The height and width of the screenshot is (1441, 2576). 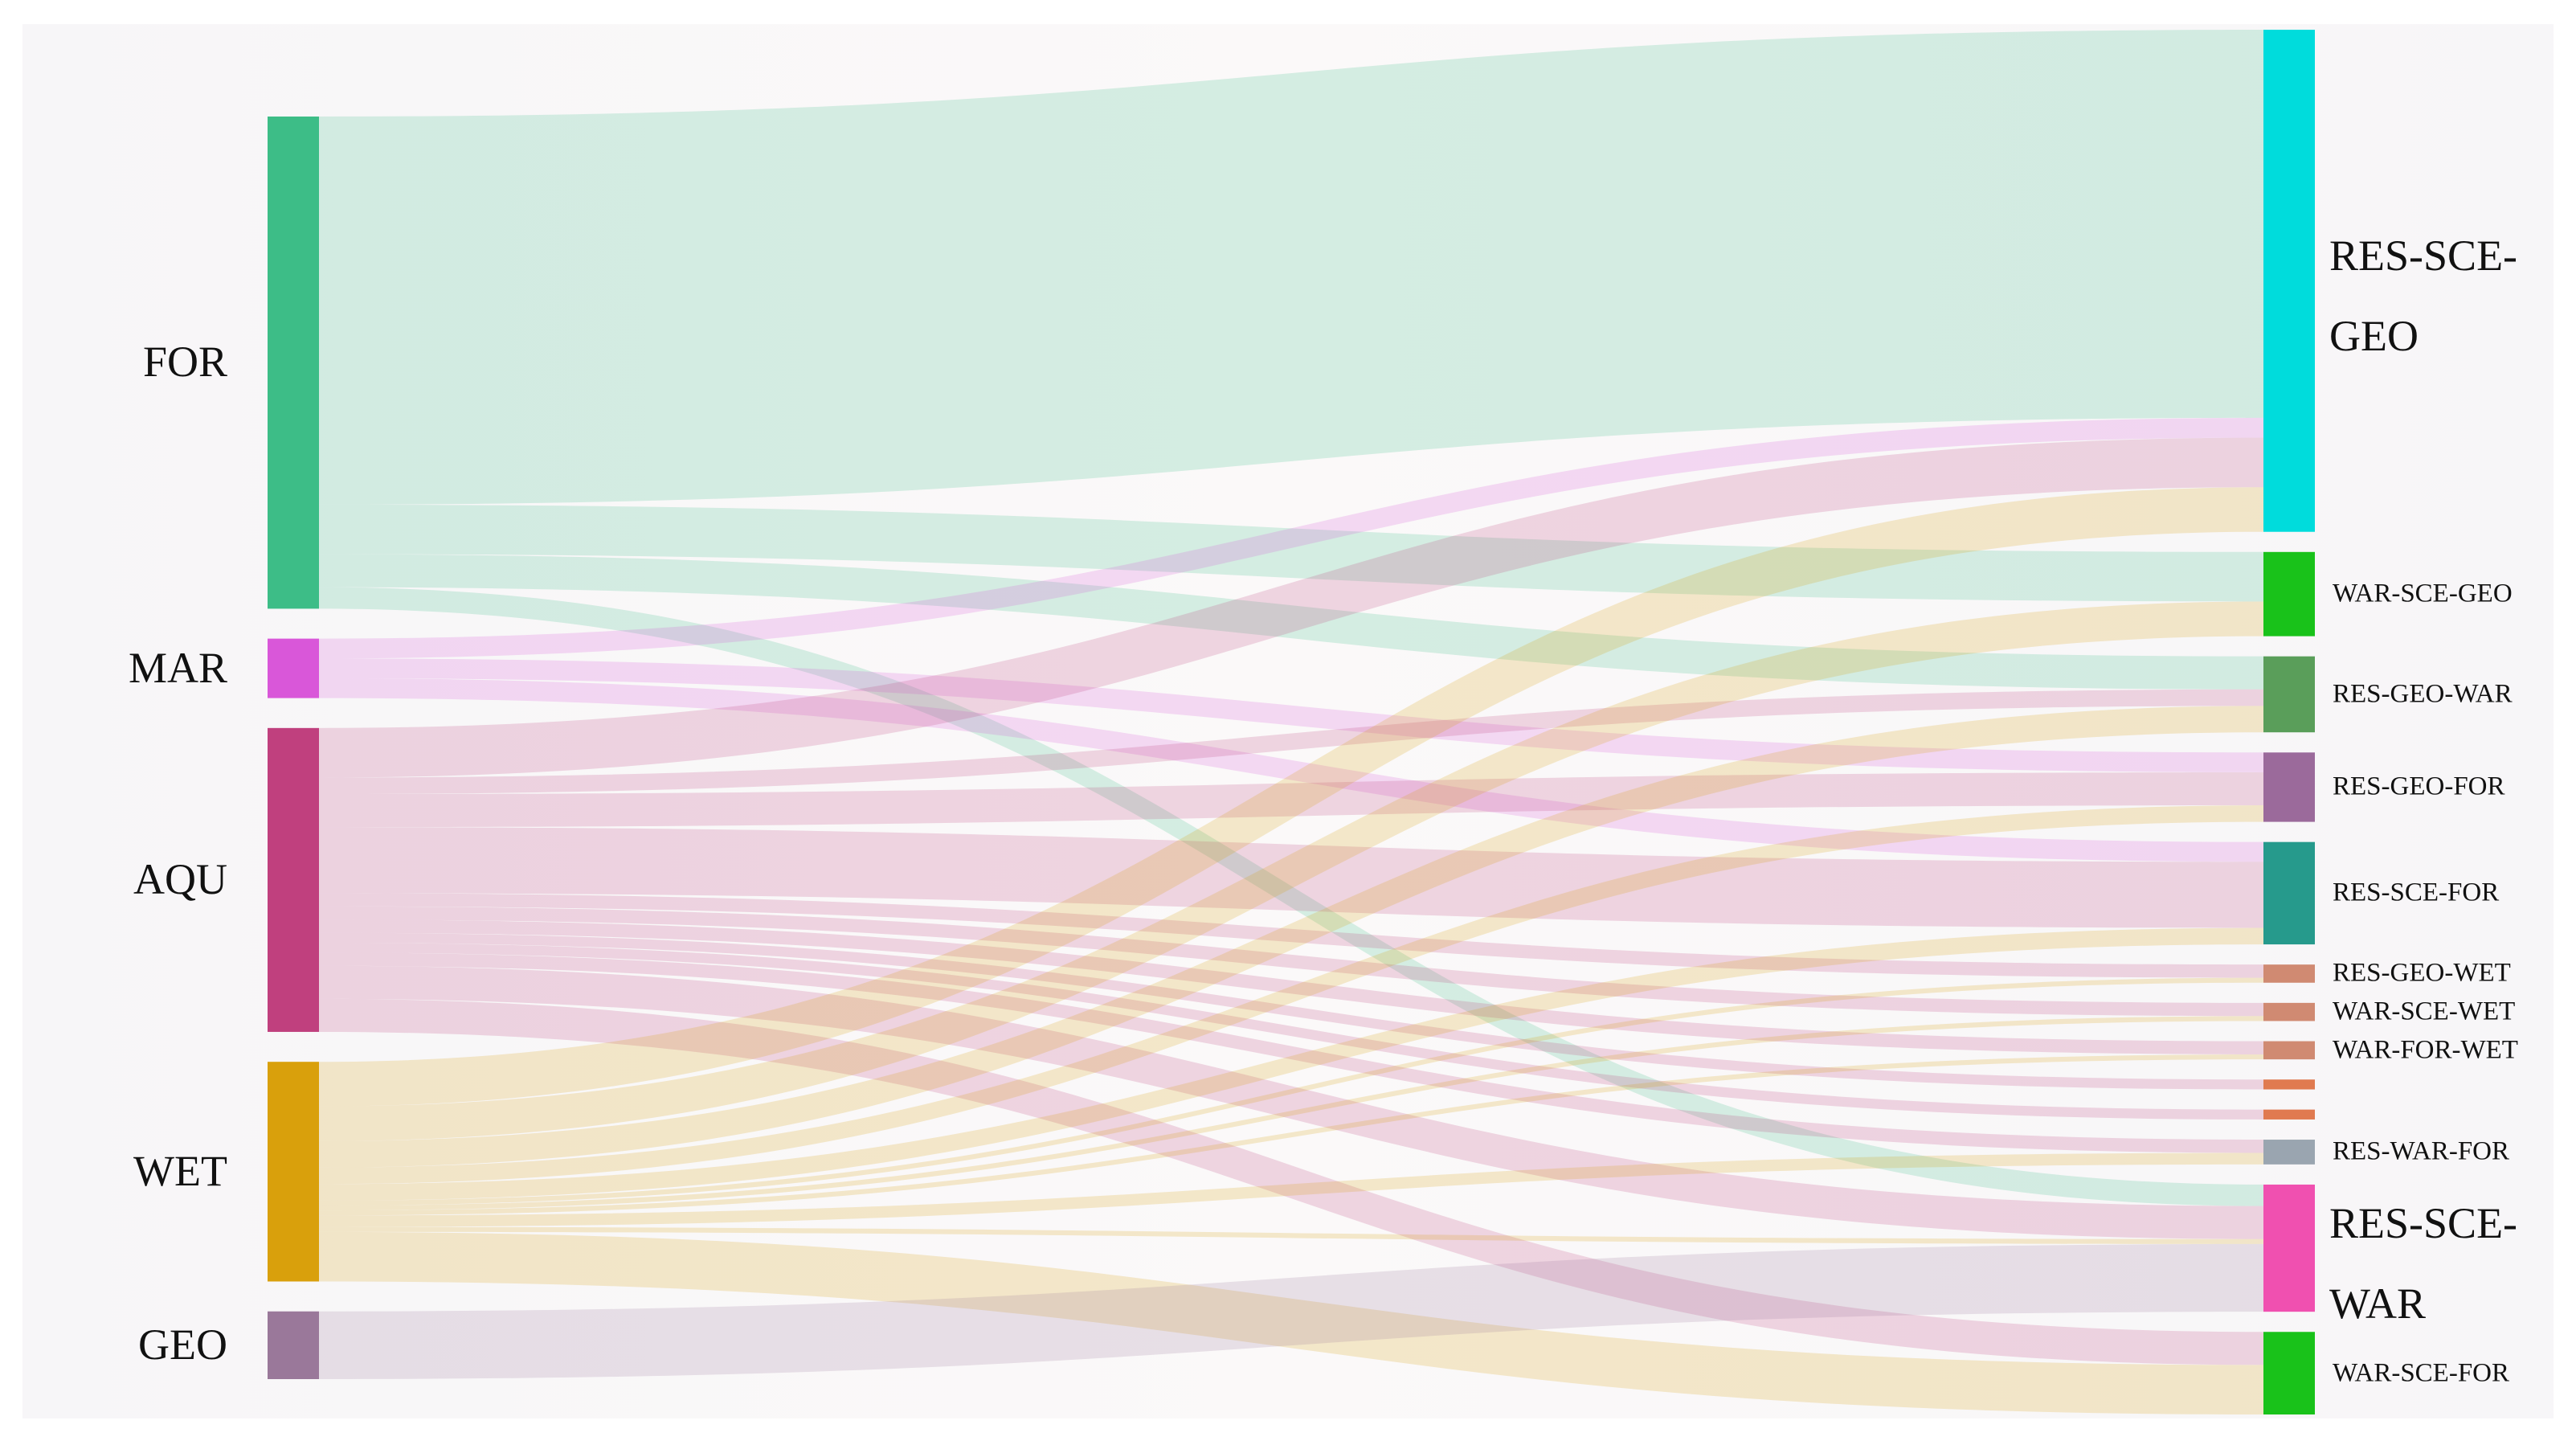 What do you see at coordinates (2416, 892) in the screenshot?
I see `target-label: RES-SCE-FOR` at bounding box center [2416, 892].